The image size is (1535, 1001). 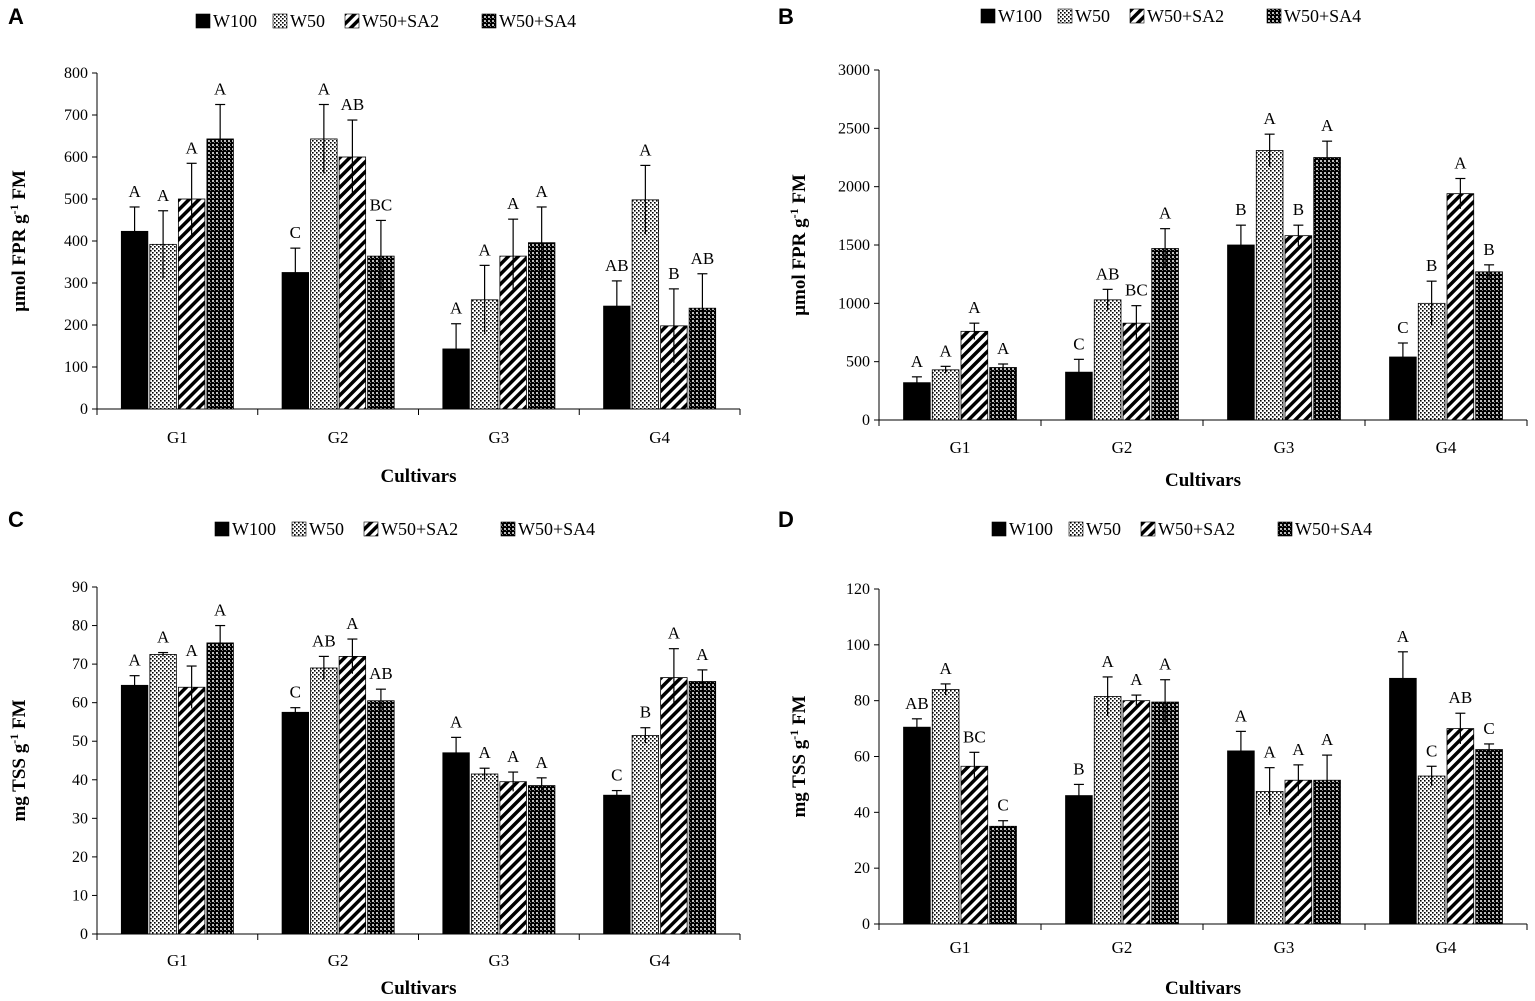 I want to click on bar-g2-w50-sa2, so click(x=352, y=795).